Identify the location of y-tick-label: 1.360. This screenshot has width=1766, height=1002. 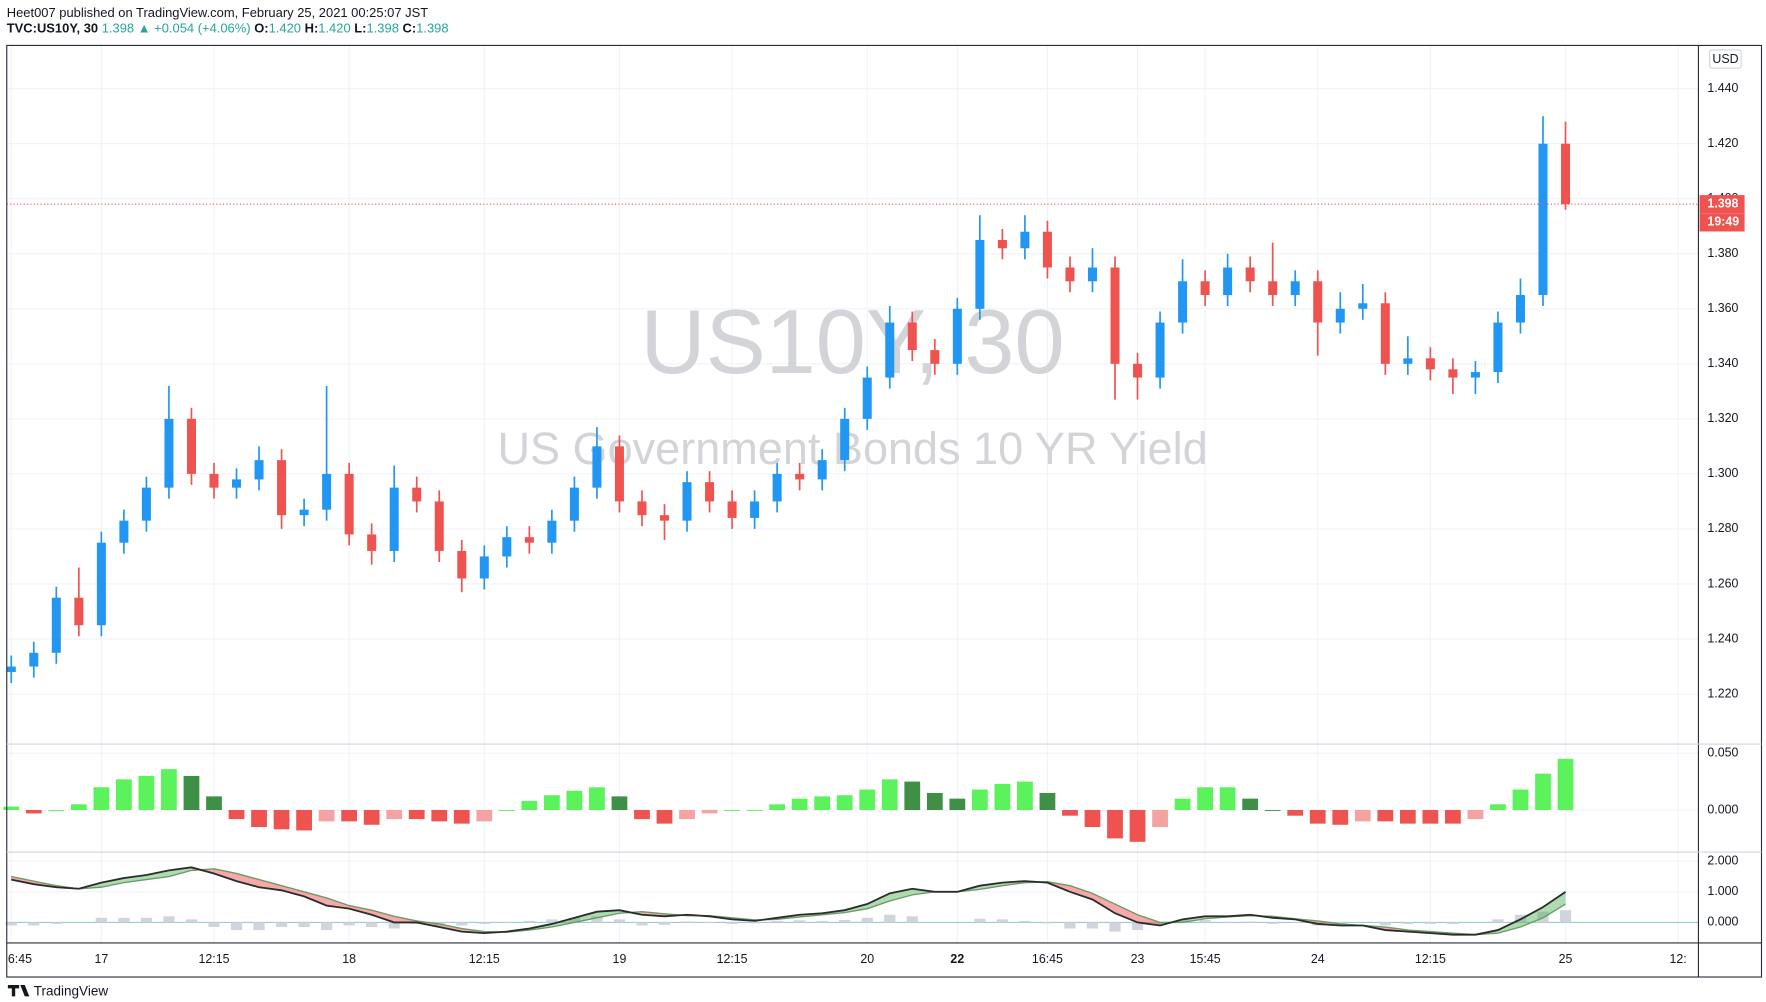
(1722, 308).